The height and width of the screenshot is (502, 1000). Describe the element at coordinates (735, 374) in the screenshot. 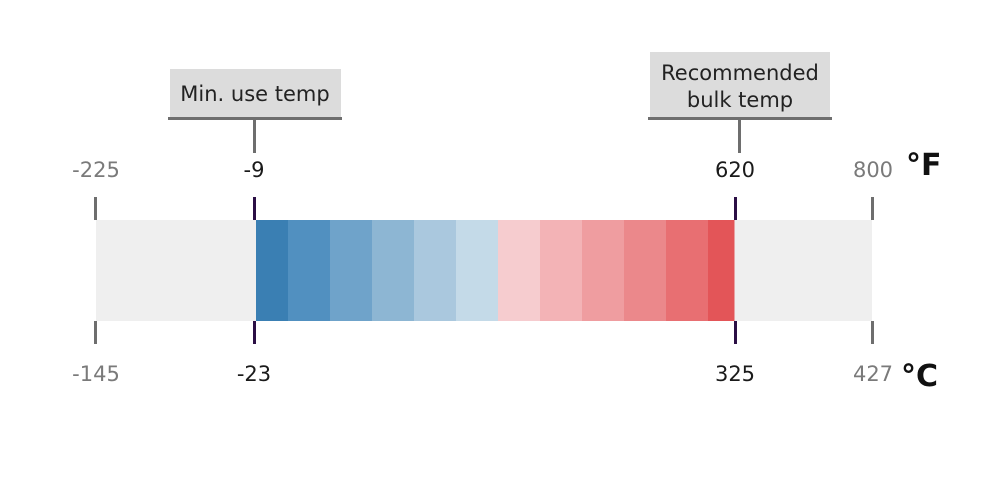

I see `c-tick-label-recommended: 325` at that location.